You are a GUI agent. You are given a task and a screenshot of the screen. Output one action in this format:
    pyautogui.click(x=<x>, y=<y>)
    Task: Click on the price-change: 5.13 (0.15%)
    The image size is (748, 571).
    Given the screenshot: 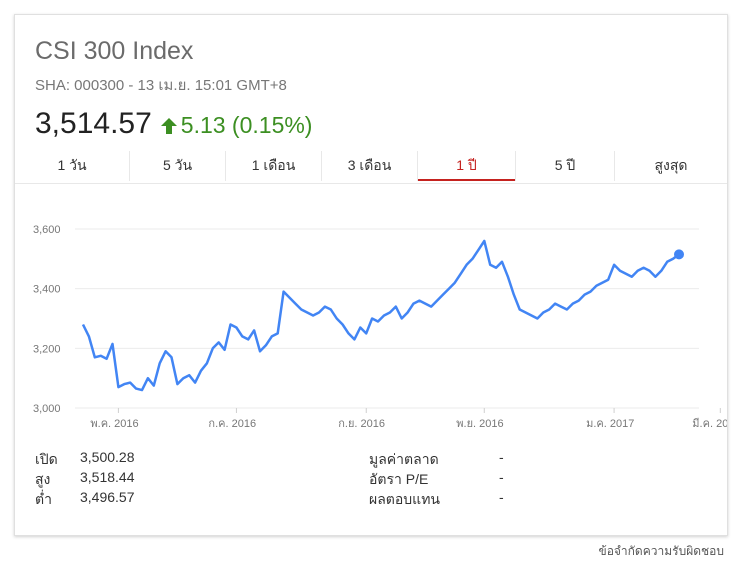 What is the action you would take?
    pyautogui.click(x=236, y=125)
    